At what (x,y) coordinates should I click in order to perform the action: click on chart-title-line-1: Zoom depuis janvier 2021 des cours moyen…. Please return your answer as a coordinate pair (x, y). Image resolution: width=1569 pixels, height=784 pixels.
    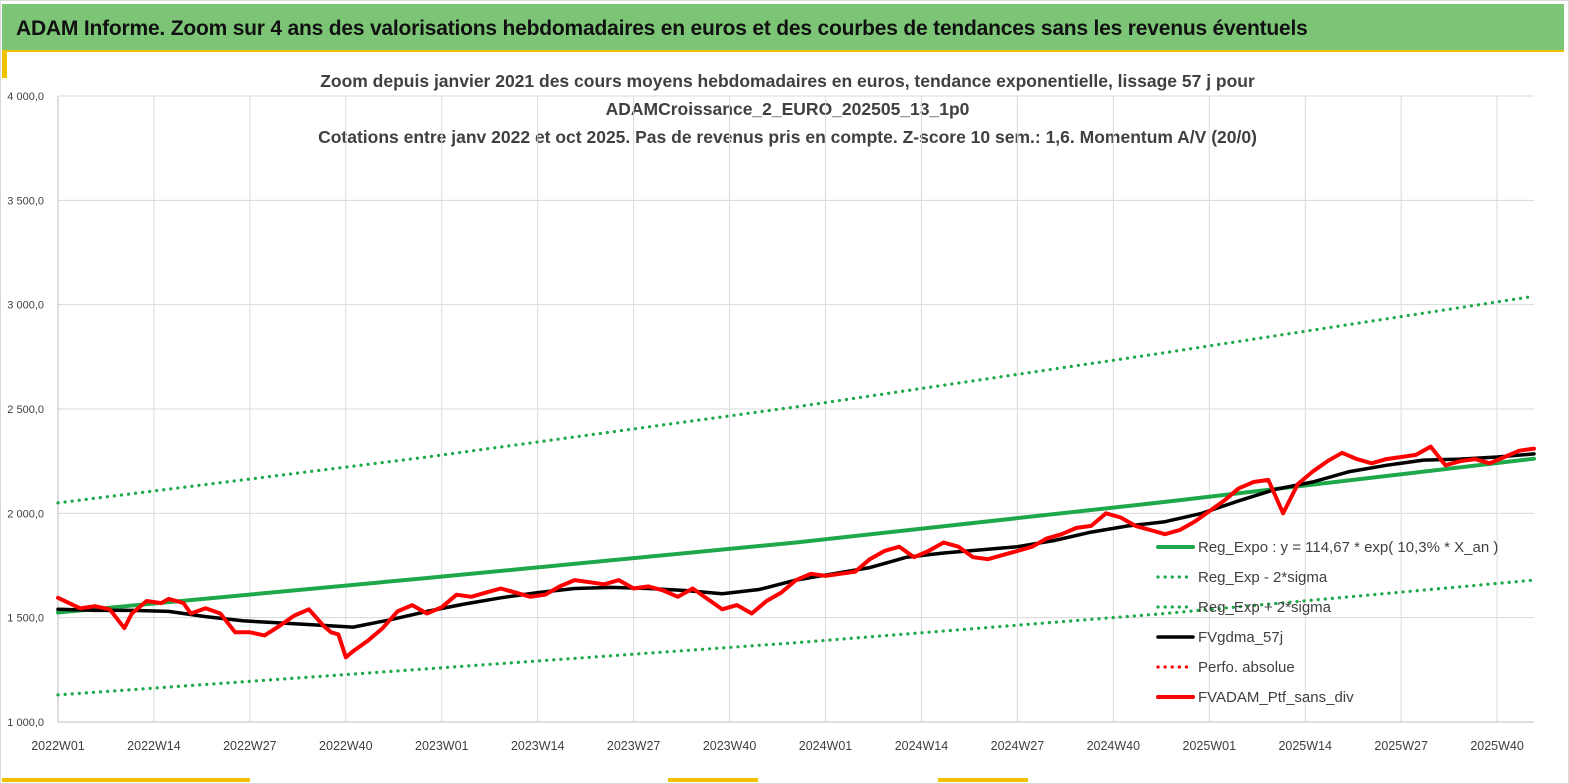
    Looking at the image, I should click on (787, 81).